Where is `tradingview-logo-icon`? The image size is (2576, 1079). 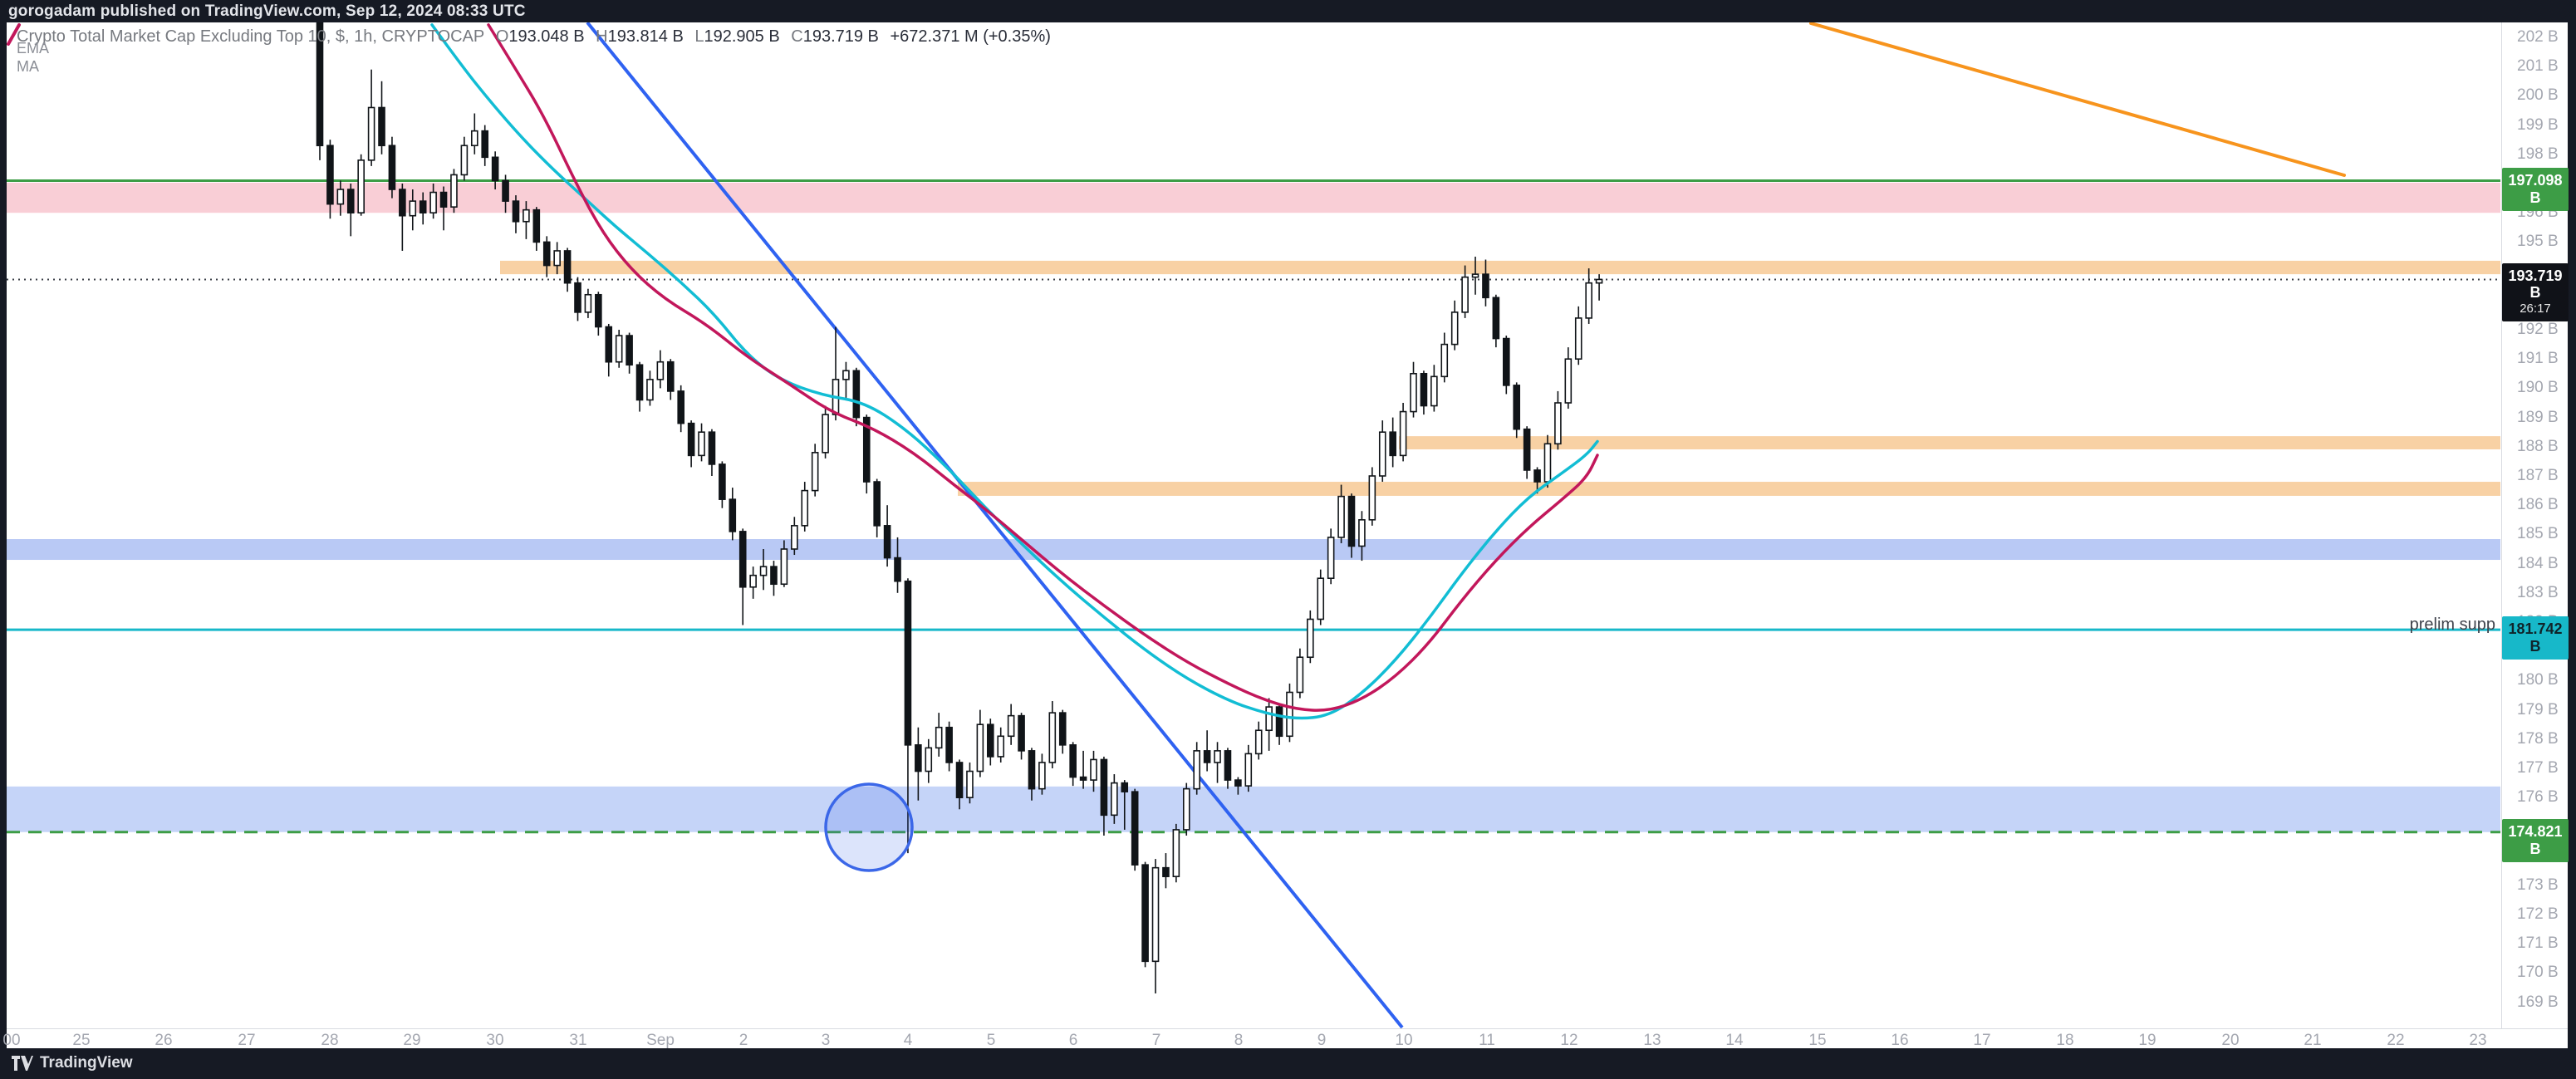 tradingview-logo-icon is located at coordinates (22, 1063).